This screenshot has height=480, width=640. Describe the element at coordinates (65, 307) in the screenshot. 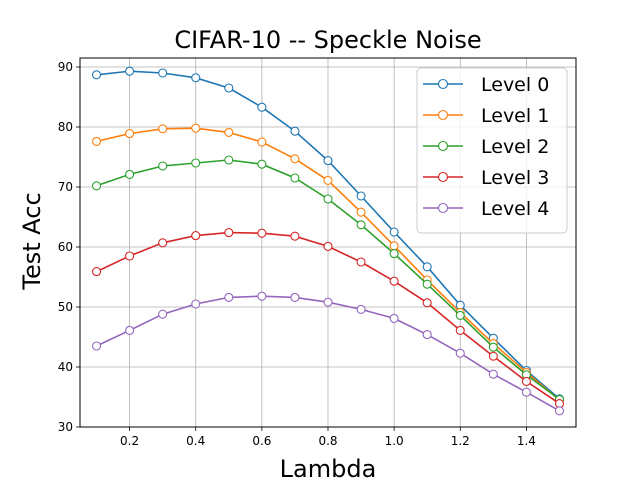

I see `y-tick-label: 50` at that location.